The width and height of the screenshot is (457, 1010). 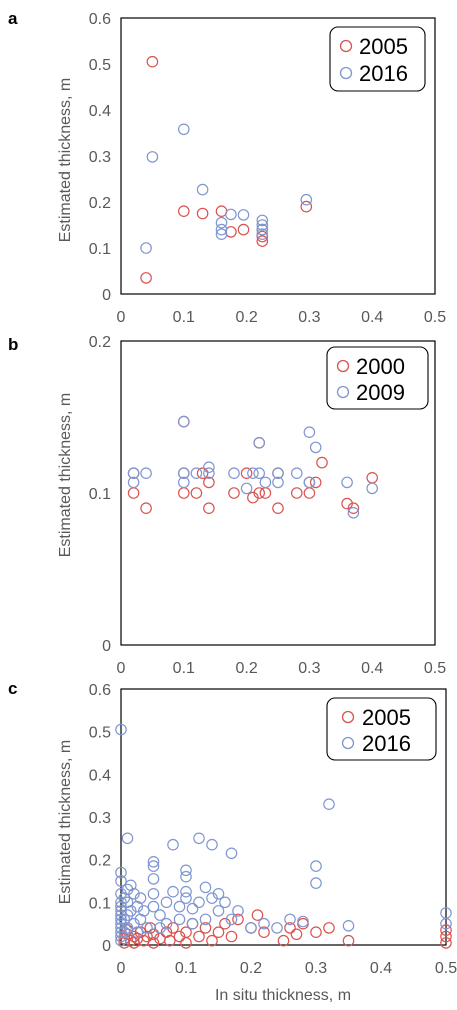 What do you see at coordinates (348, 717) in the screenshot?
I see `legend-marker-2005-c` at bounding box center [348, 717].